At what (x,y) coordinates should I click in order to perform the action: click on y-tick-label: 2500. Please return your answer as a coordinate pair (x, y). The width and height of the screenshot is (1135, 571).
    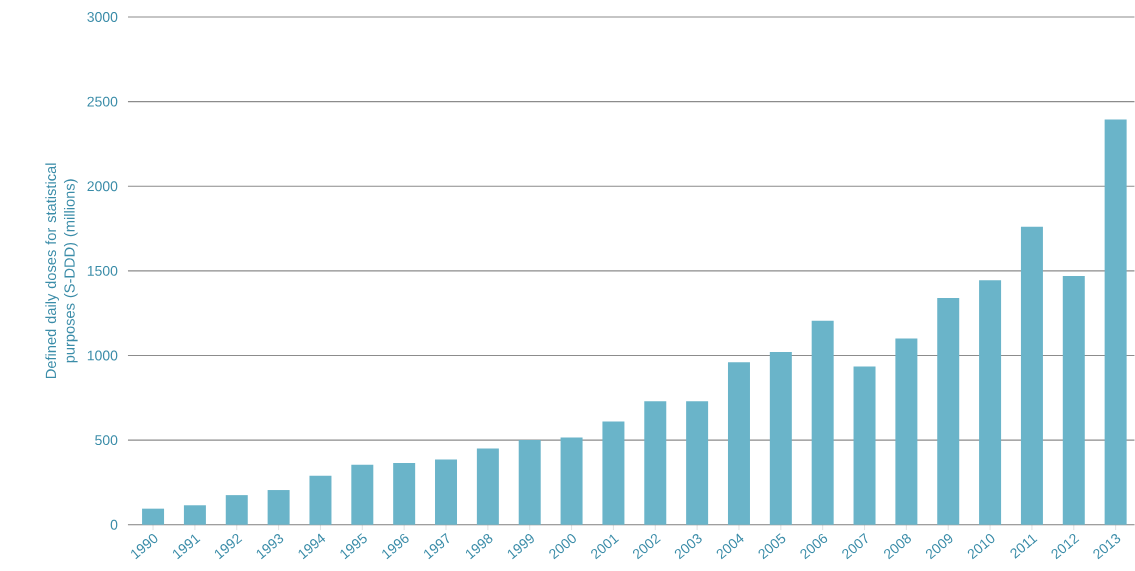
    Looking at the image, I should click on (102, 101).